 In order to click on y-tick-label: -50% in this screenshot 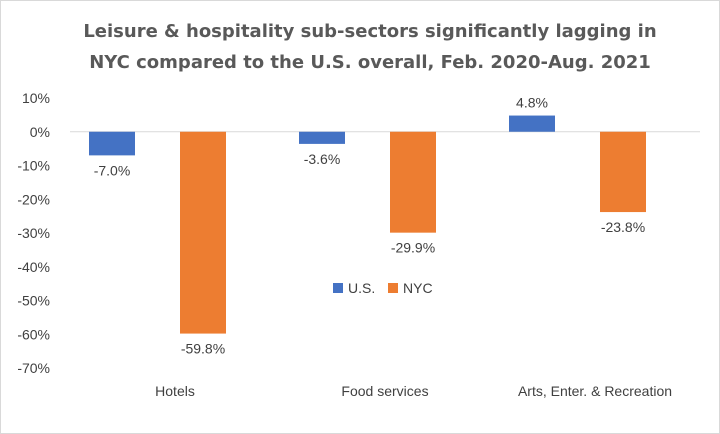, I will do `click(33, 301)`.